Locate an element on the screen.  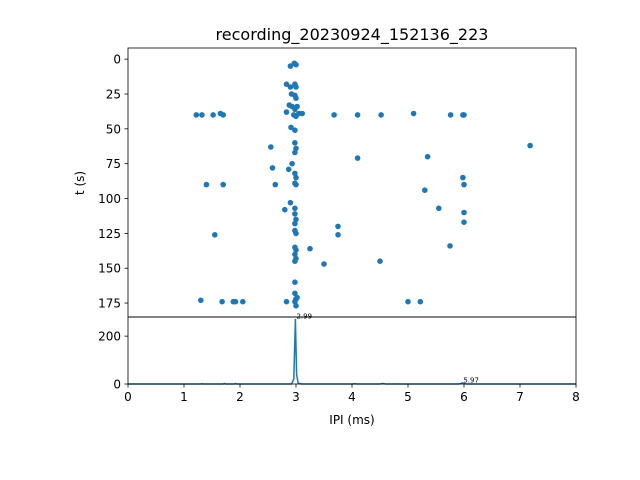
histogram-peak-label: 2.99 is located at coordinates (304, 316).